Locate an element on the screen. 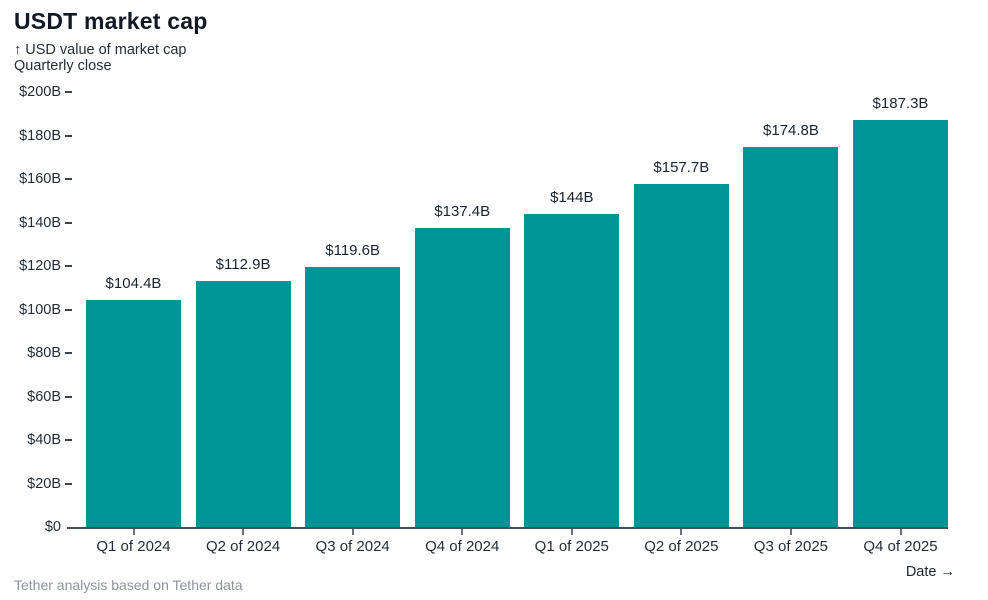 The image size is (988, 600). bar-q3-of-2024 is located at coordinates (353, 396).